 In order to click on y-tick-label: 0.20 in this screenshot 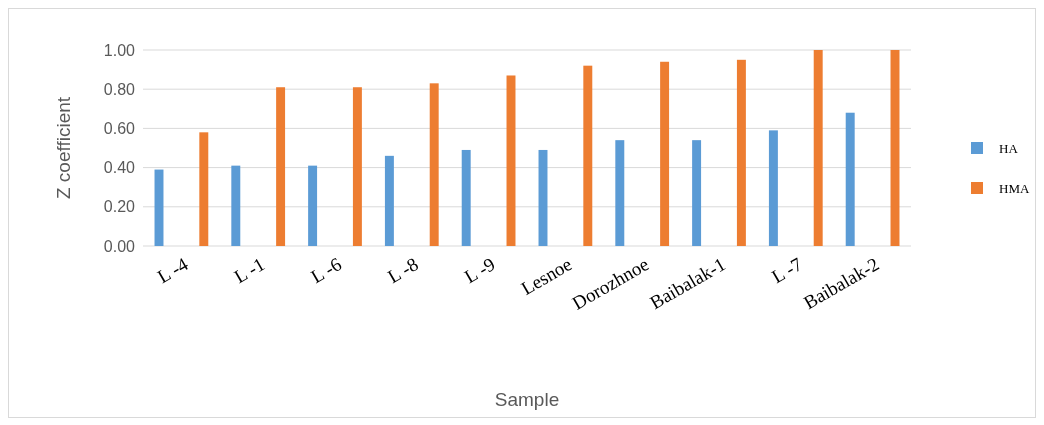, I will do `click(119, 207)`.